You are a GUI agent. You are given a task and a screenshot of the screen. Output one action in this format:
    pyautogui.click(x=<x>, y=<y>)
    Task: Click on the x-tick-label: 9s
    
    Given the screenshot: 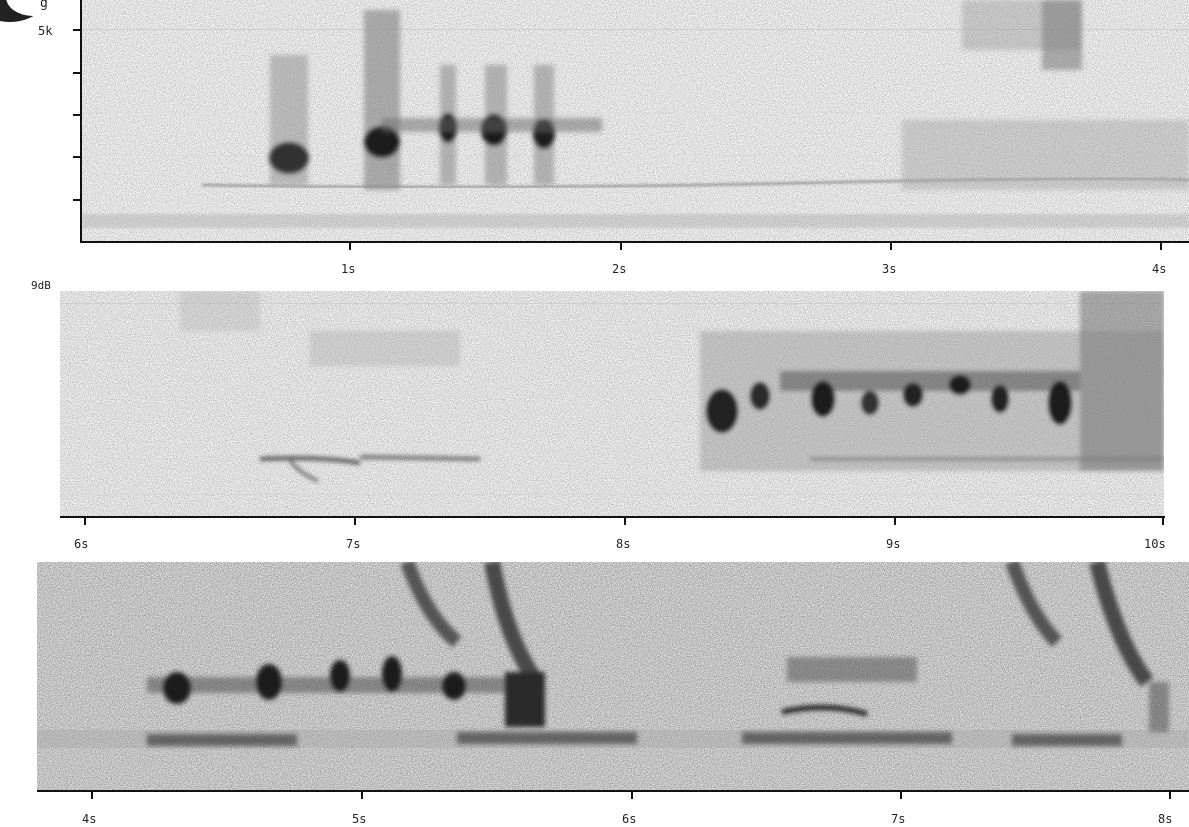 What is the action you would take?
    pyautogui.click(x=893, y=544)
    